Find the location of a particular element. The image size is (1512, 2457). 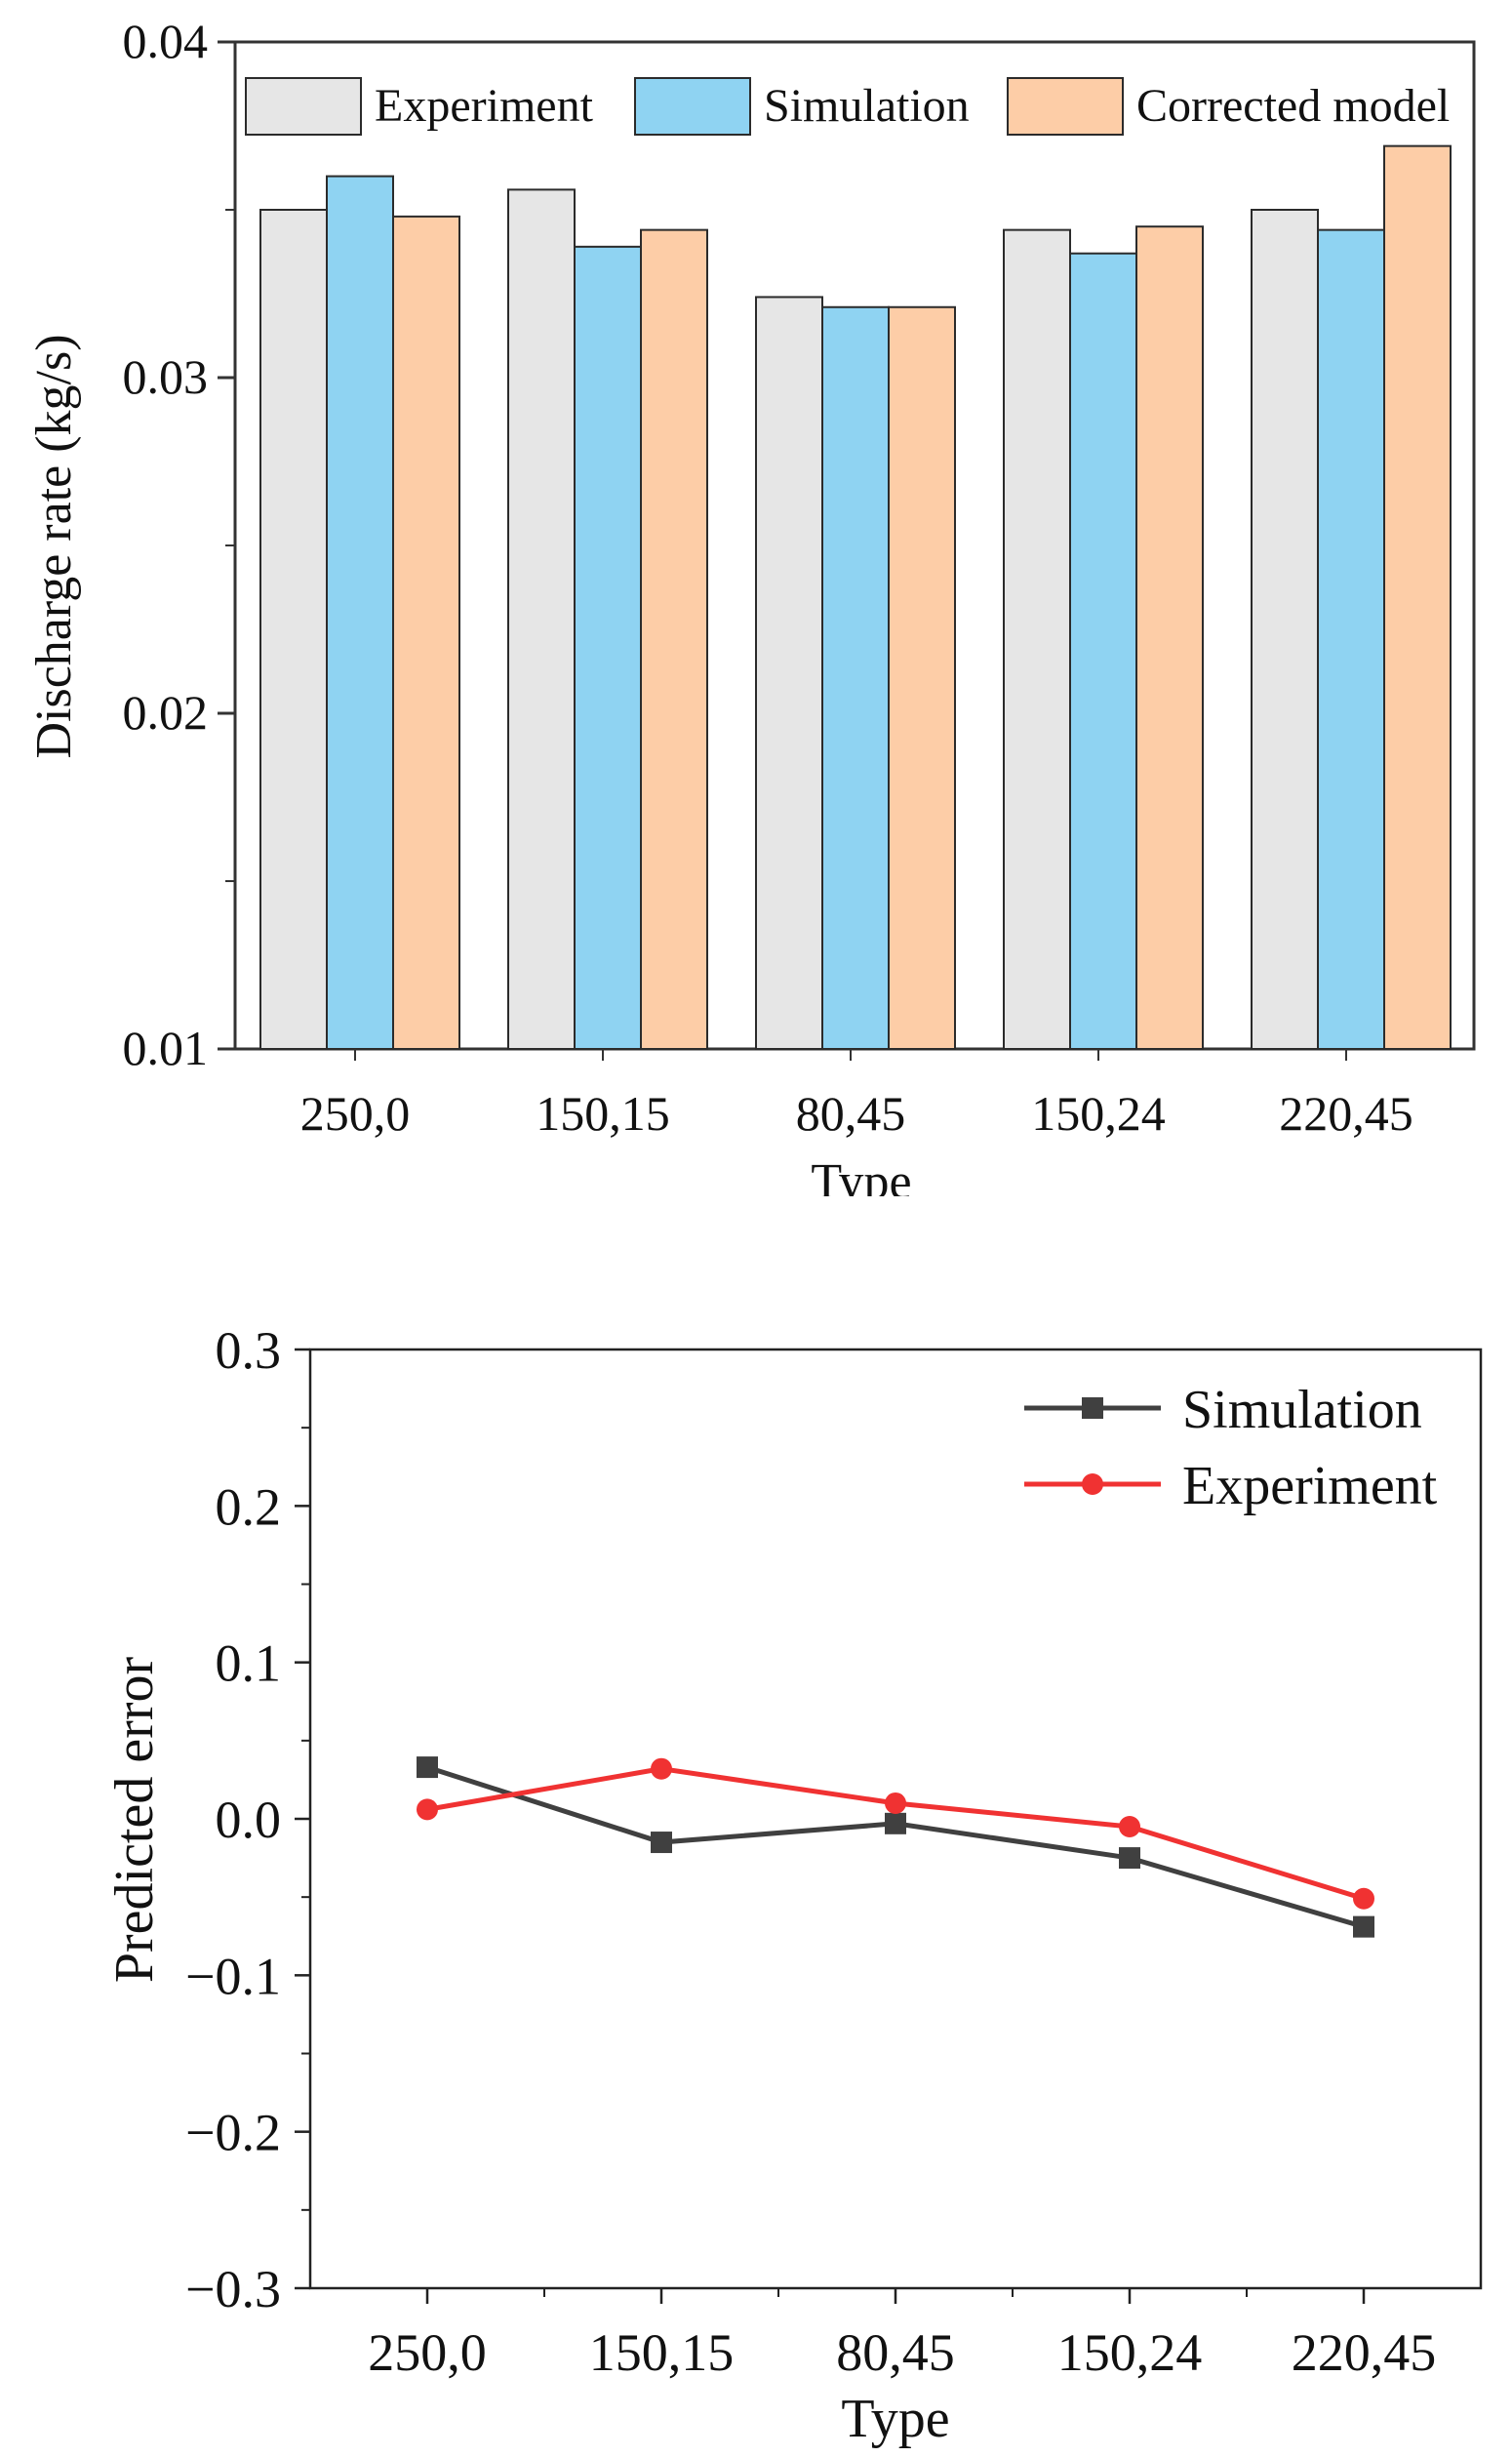

y-tick-label: 0.0 is located at coordinates (249, 1820).